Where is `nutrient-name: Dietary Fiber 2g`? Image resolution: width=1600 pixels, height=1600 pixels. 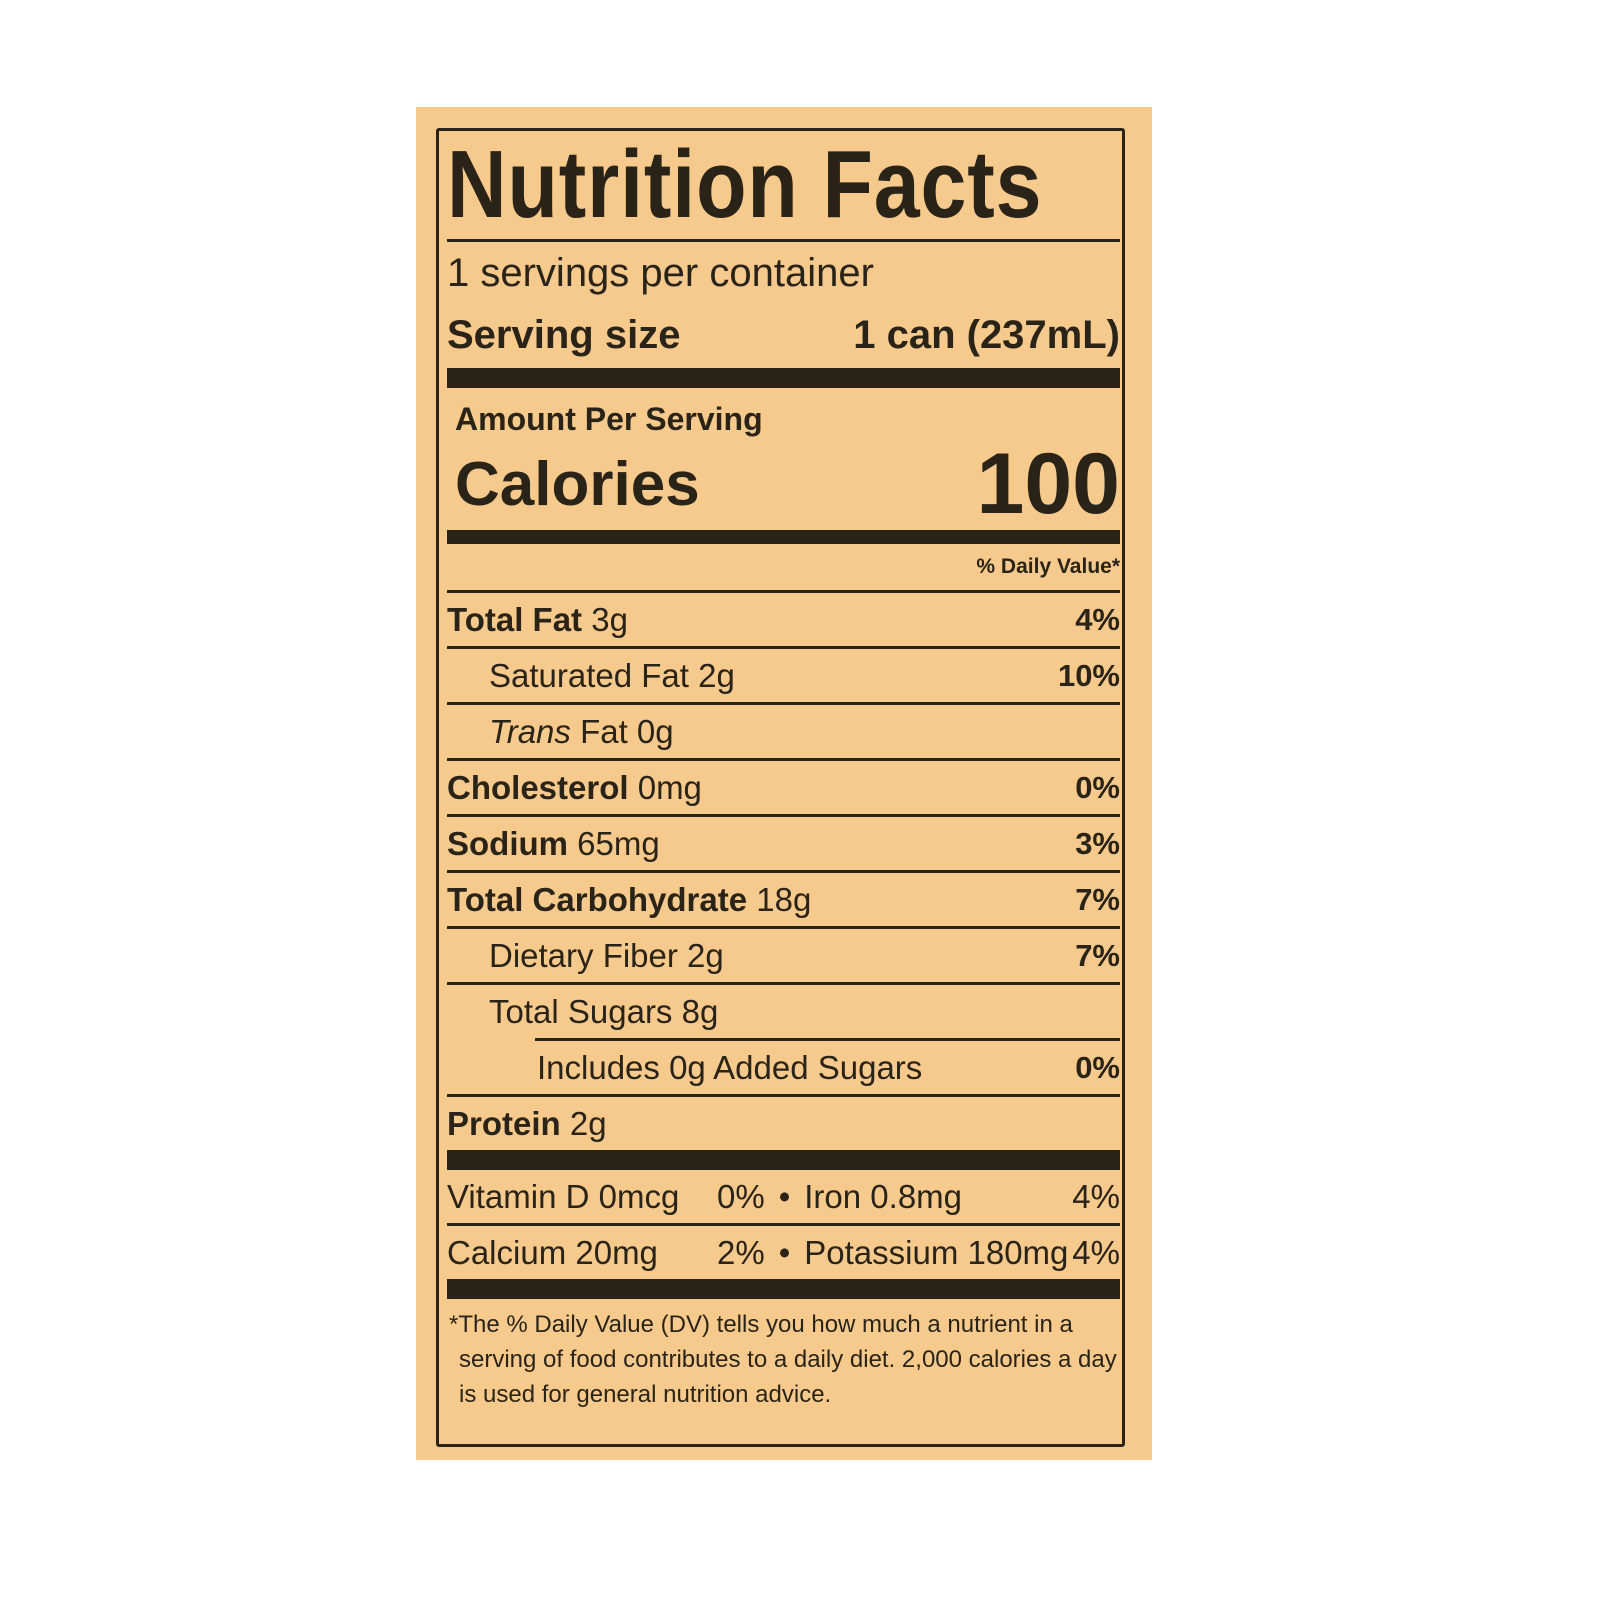 nutrient-name: Dietary Fiber 2g is located at coordinates (606, 955).